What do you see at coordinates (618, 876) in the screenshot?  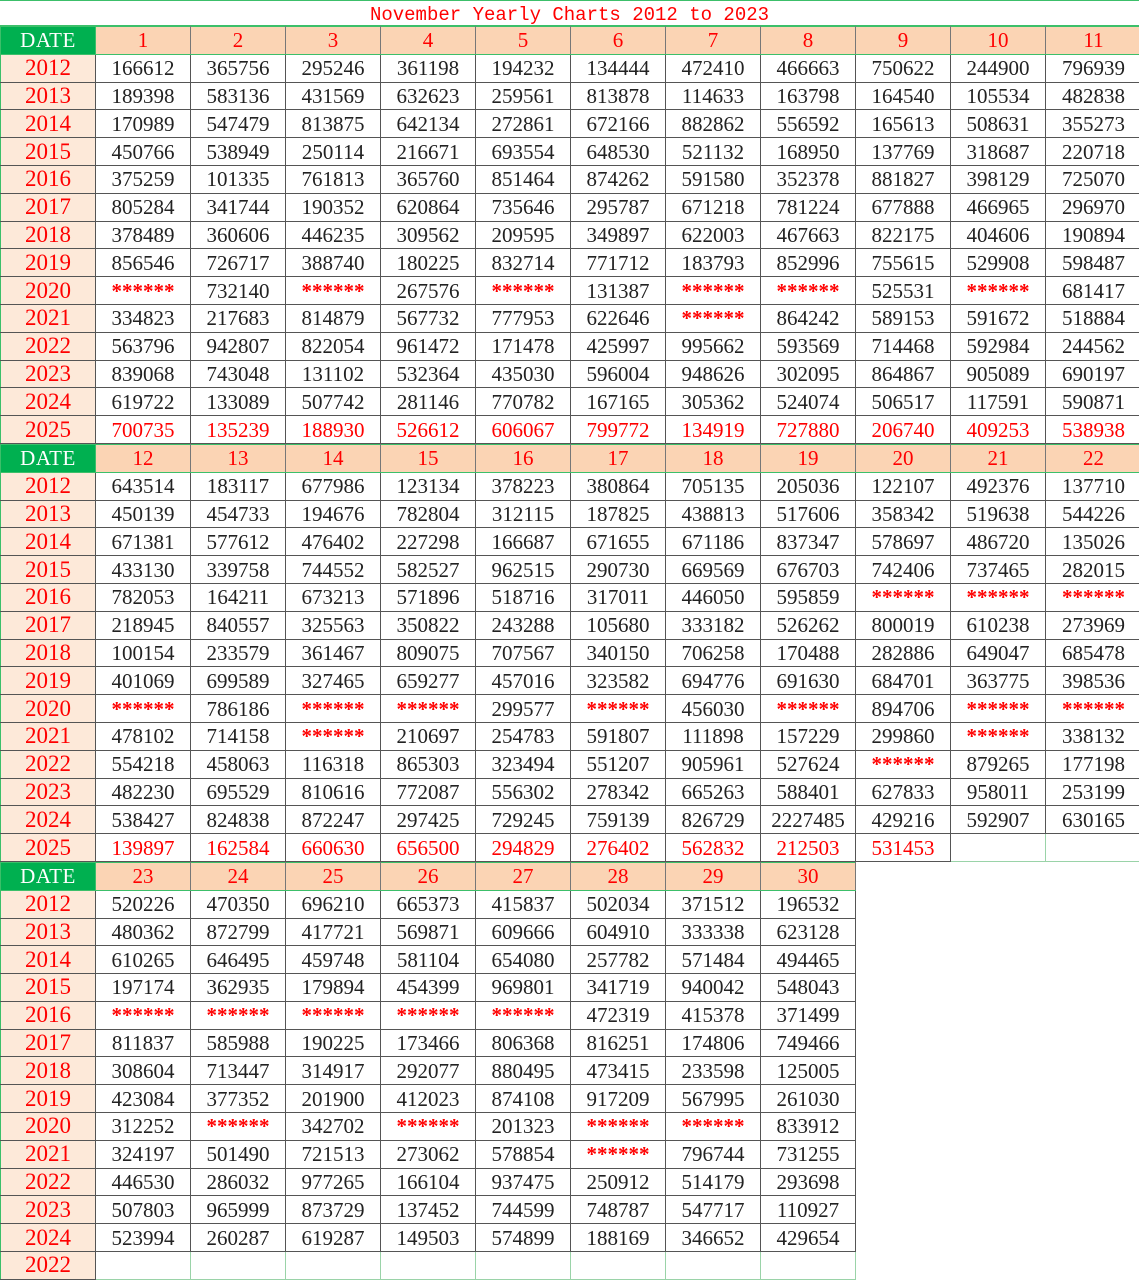 I see `day-header: 28` at bounding box center [618, 876].